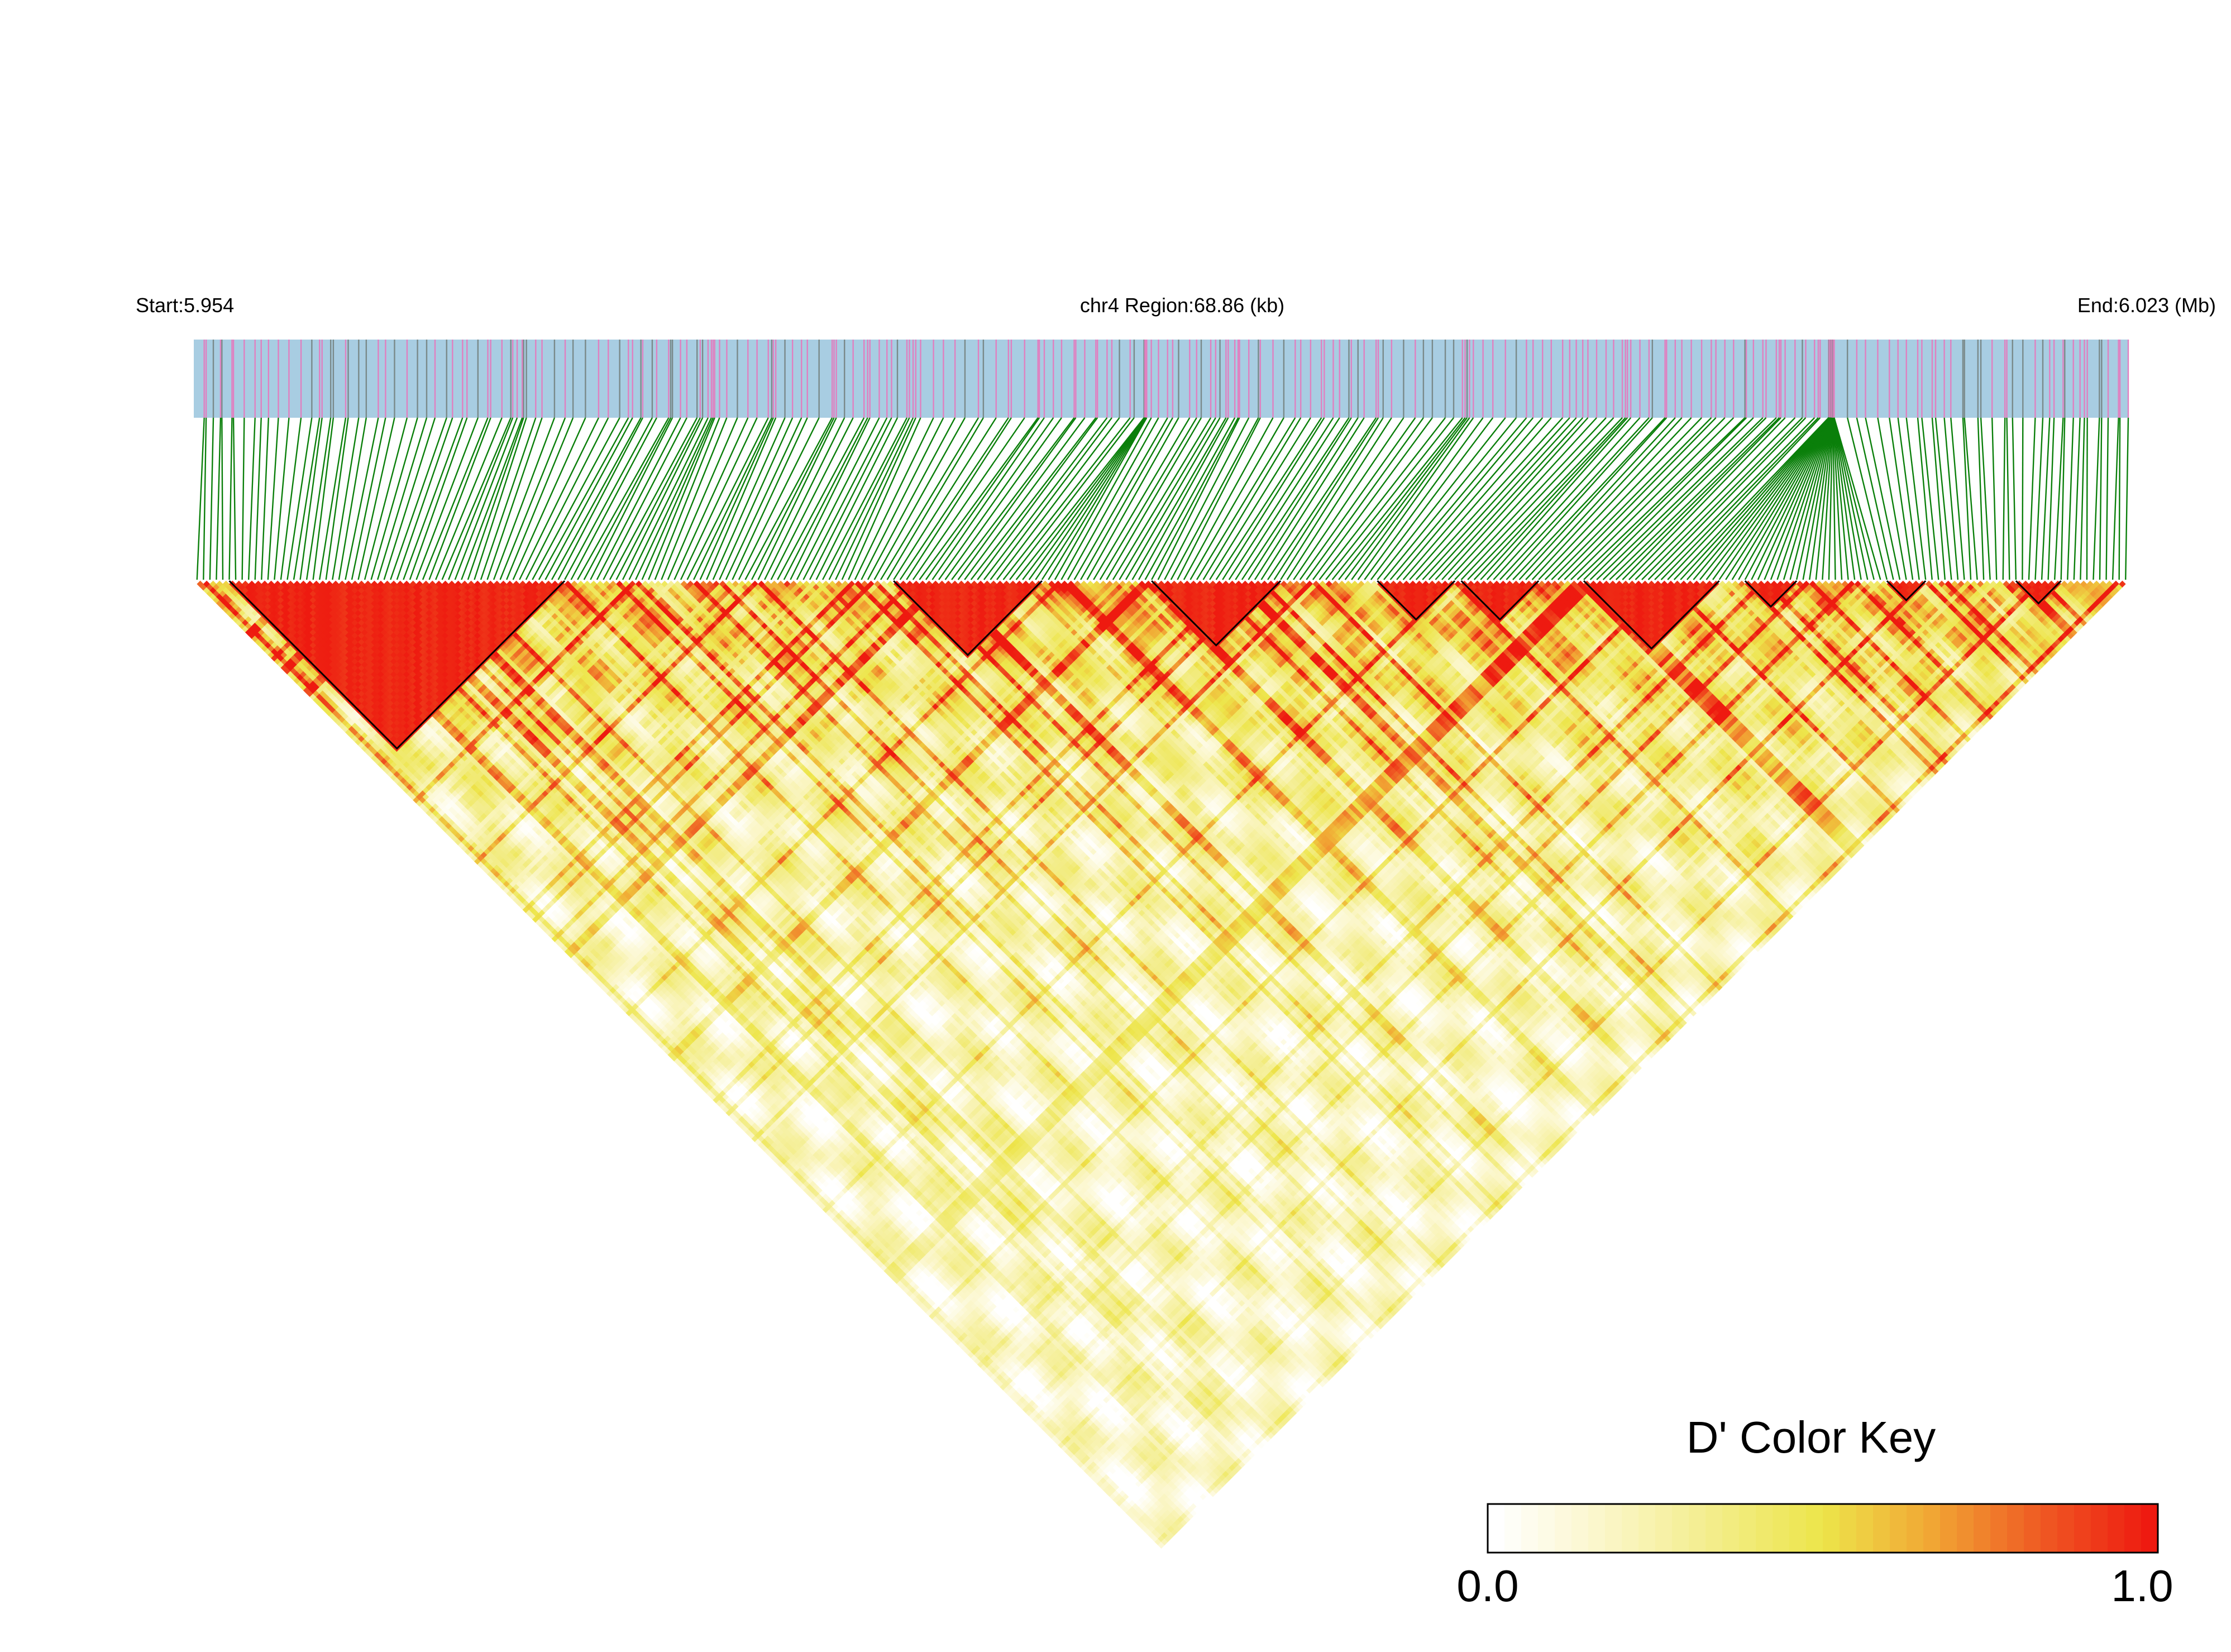 This screenshot has width=2231, height=1652. I want to click on region-end-label: End:6.023 (Mb), so click(2146, 305).